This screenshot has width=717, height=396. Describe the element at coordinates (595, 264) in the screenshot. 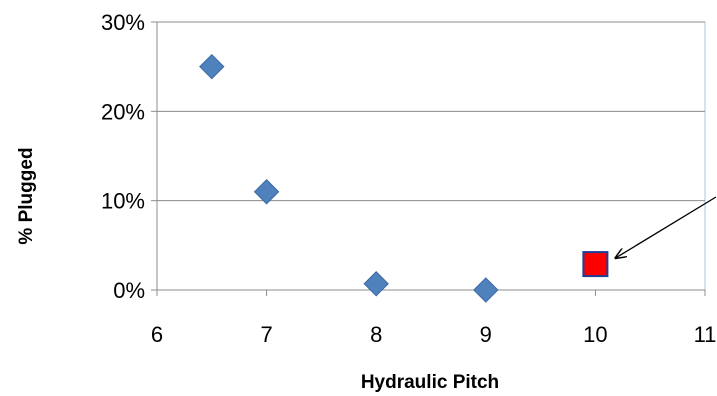

I see `data-point-square` at that location.